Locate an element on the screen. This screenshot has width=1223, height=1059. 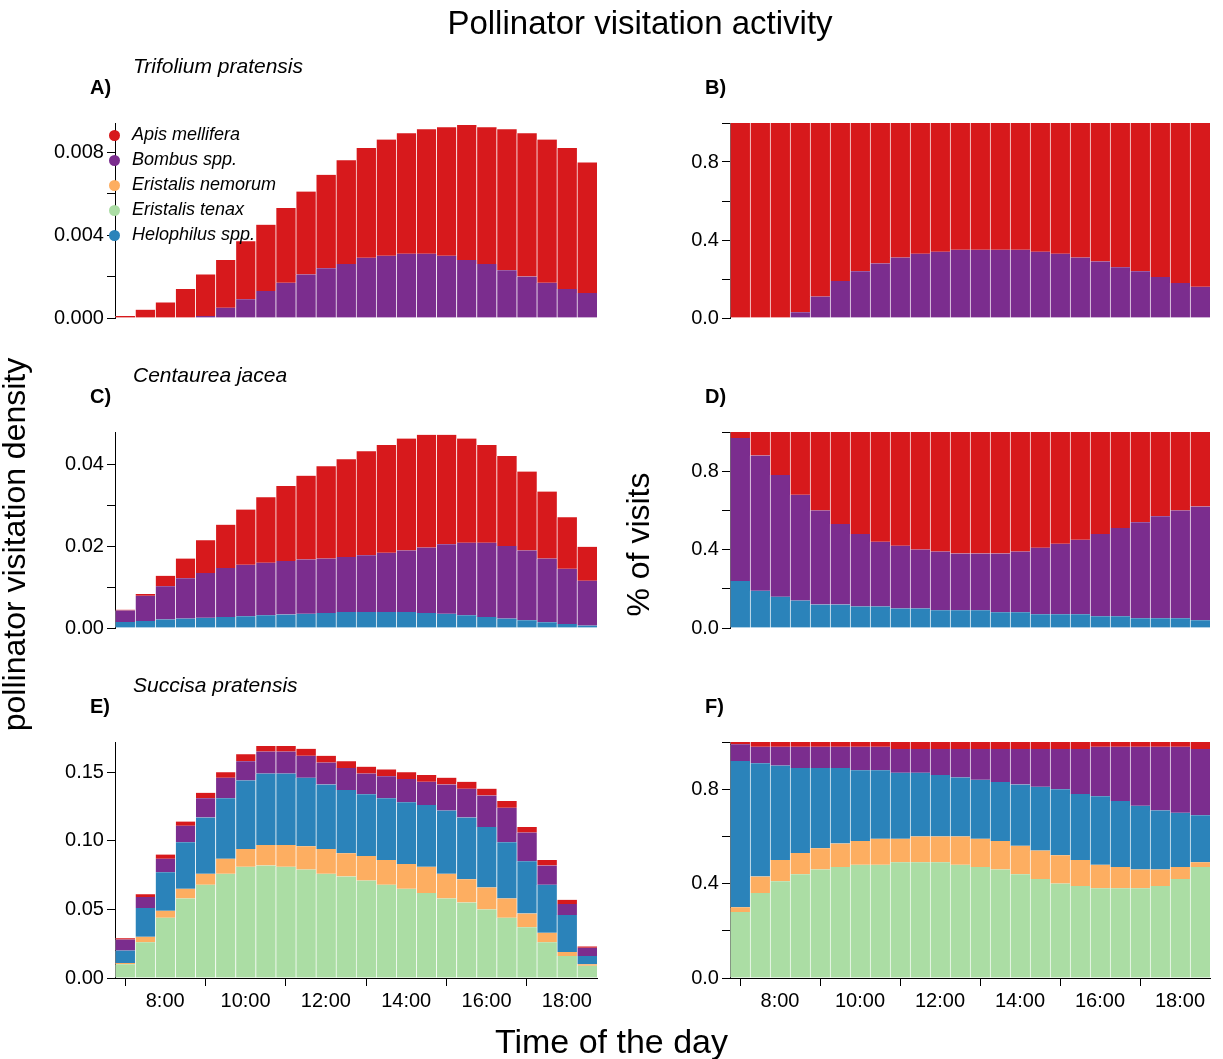
legend-label: Eristalis nemorum is located at coordinates (204, 184).